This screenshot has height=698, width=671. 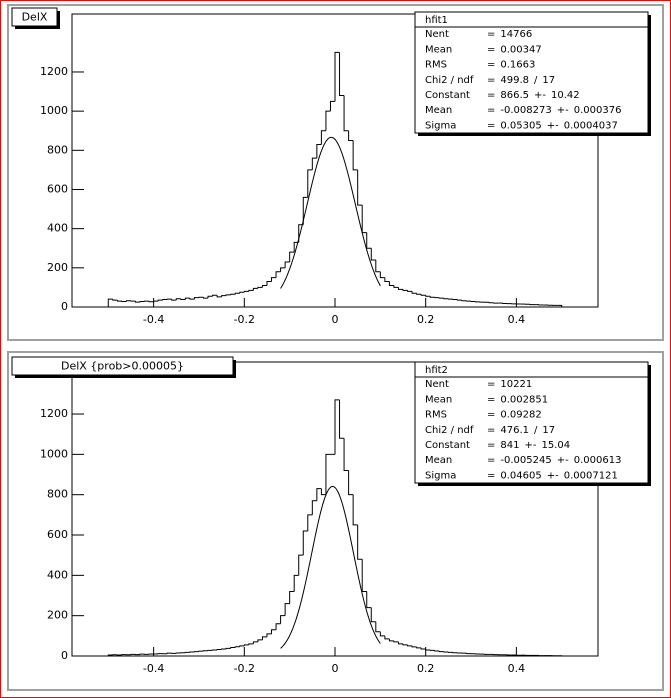 I want to click on stats-row: Mean = 0.00347, so click(x=483, y=49).